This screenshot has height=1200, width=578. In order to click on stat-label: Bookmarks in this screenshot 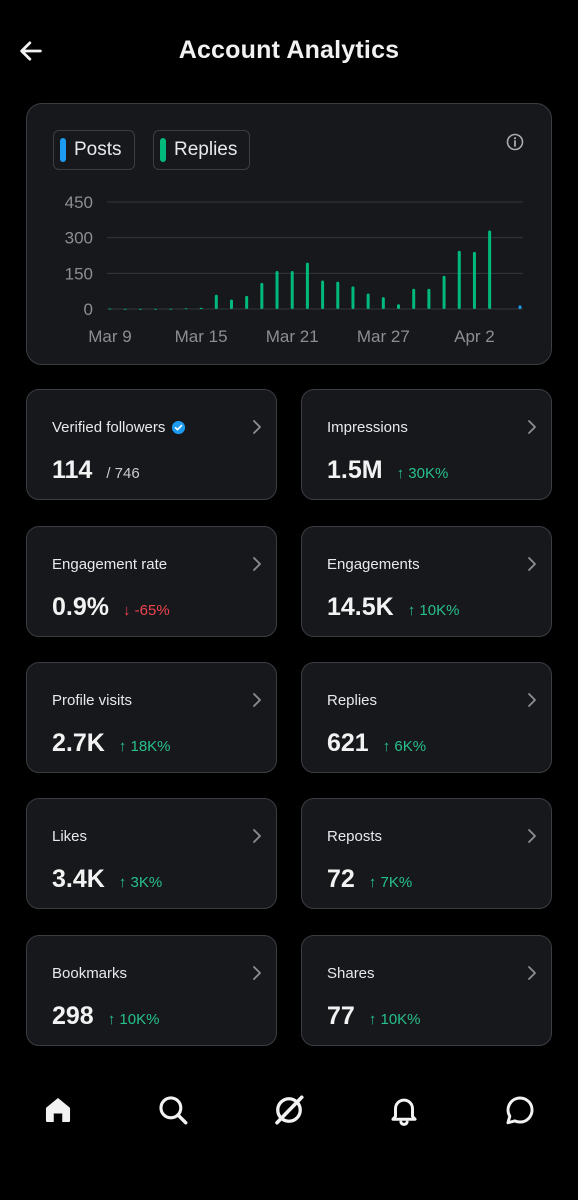, I will do `click(89, 973)`.